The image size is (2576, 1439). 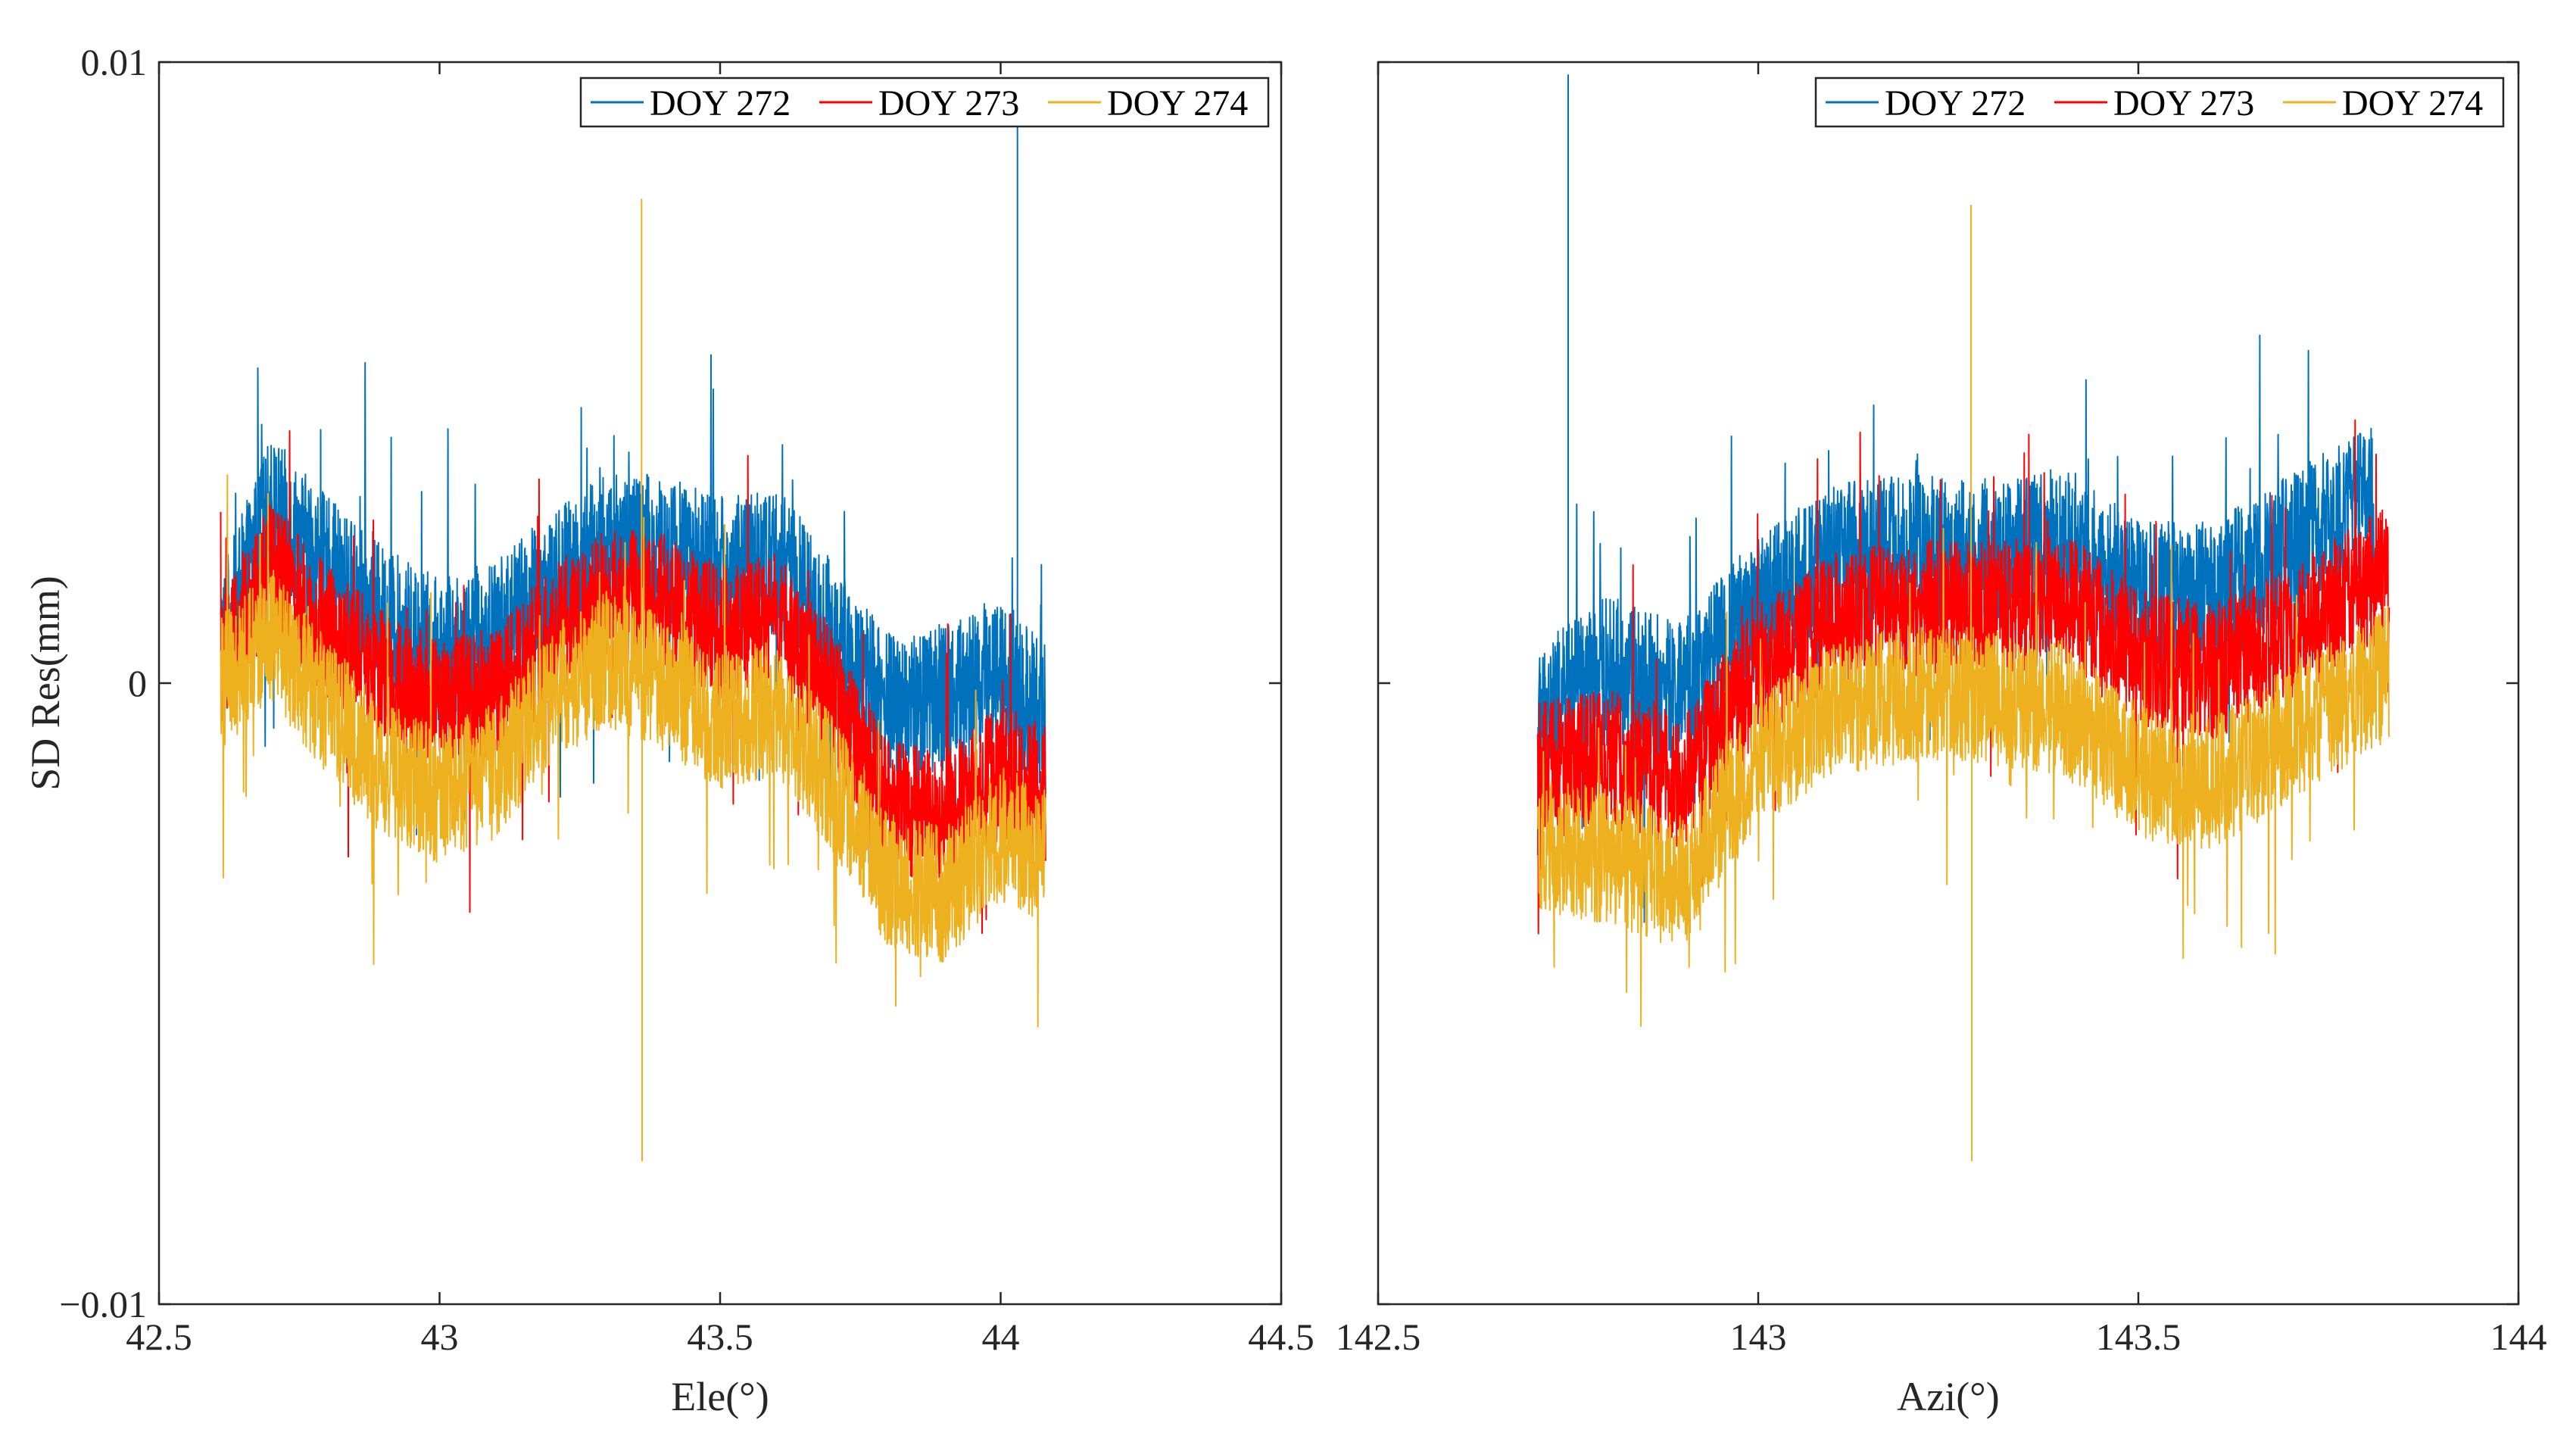 I want to click on left-ytick-label: 0, so click(x=137, y=683).